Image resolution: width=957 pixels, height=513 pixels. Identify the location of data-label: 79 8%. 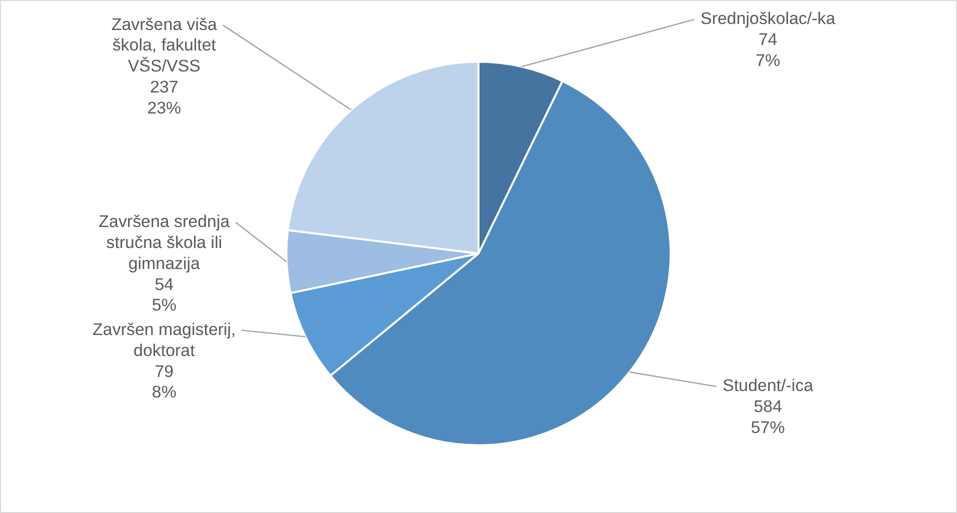
(164, 382).